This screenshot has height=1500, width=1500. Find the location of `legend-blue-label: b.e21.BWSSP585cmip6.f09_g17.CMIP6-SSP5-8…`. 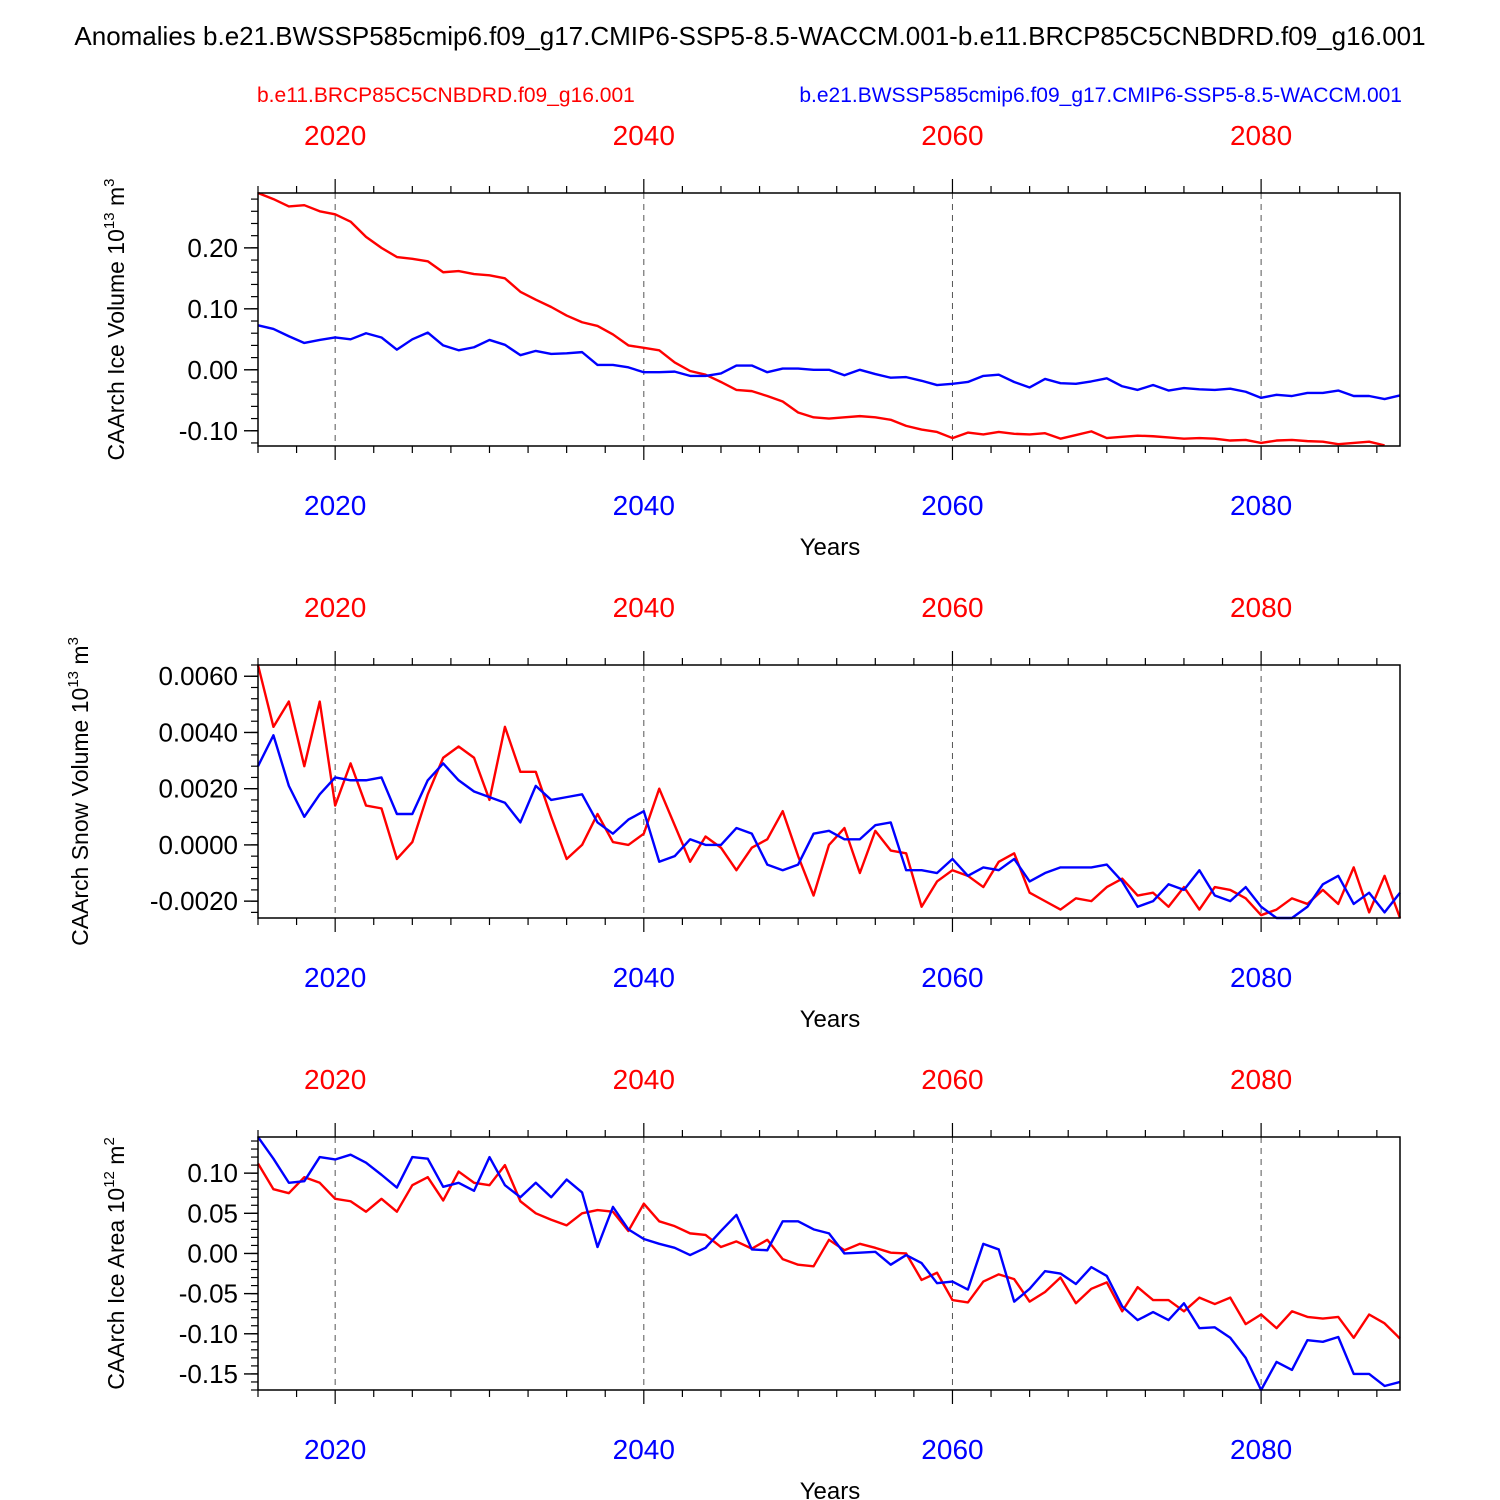

legend-blue-label: b.e21.BWSSP585cmip6.f09_g17.CMIP6-SSP5-8… is located at coordinates (1100, 95).